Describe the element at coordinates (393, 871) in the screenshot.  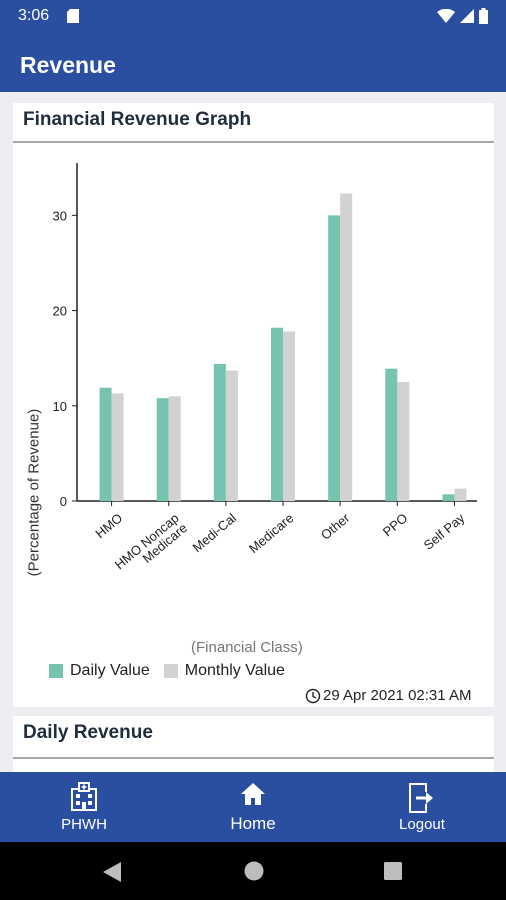
I see `recents-button-icon` at that location.